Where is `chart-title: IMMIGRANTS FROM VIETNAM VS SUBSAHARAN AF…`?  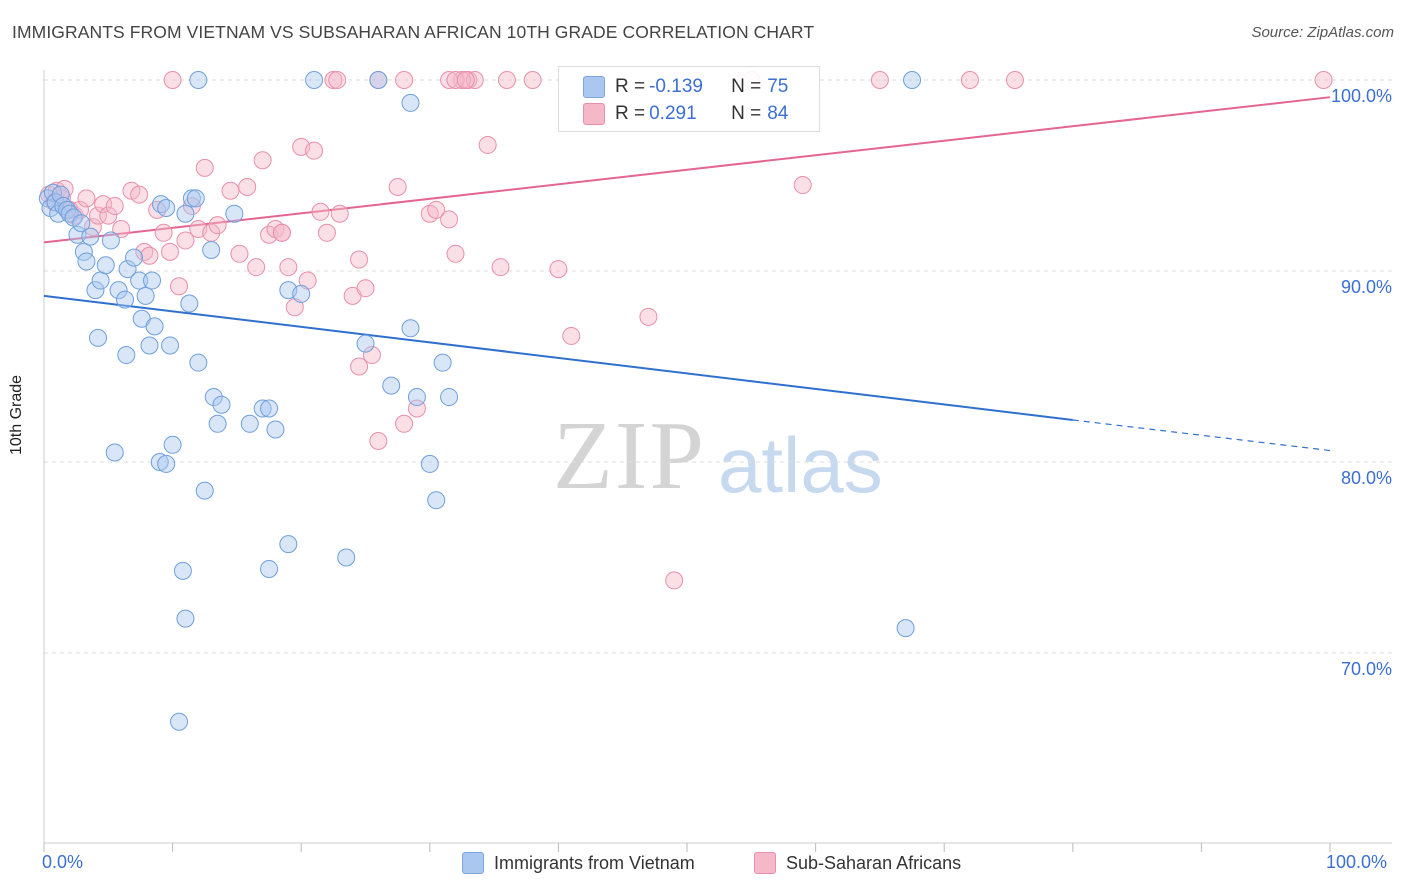 chart-title: IMMIGRANTS FROM VIETNAM VS SUBSAHARAN AF… is located at coordinates (413, 32).